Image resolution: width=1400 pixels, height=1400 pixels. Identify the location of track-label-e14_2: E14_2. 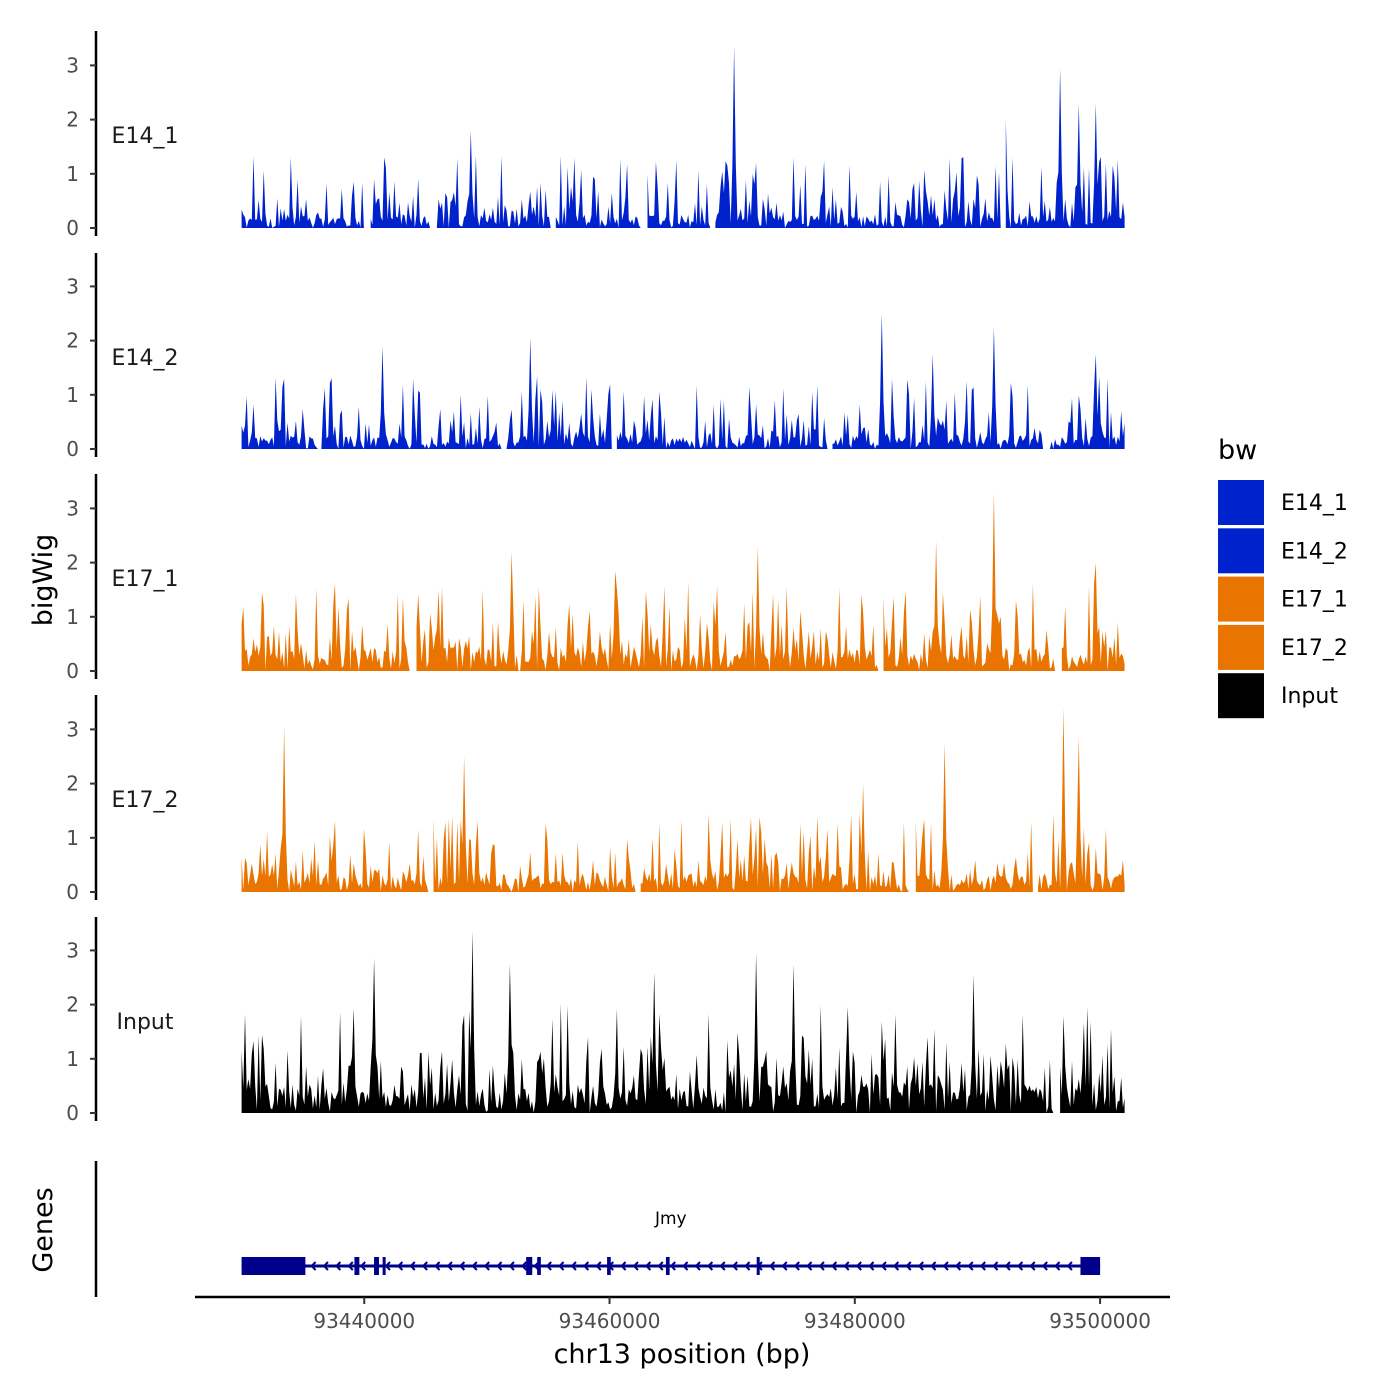
(145, 358).